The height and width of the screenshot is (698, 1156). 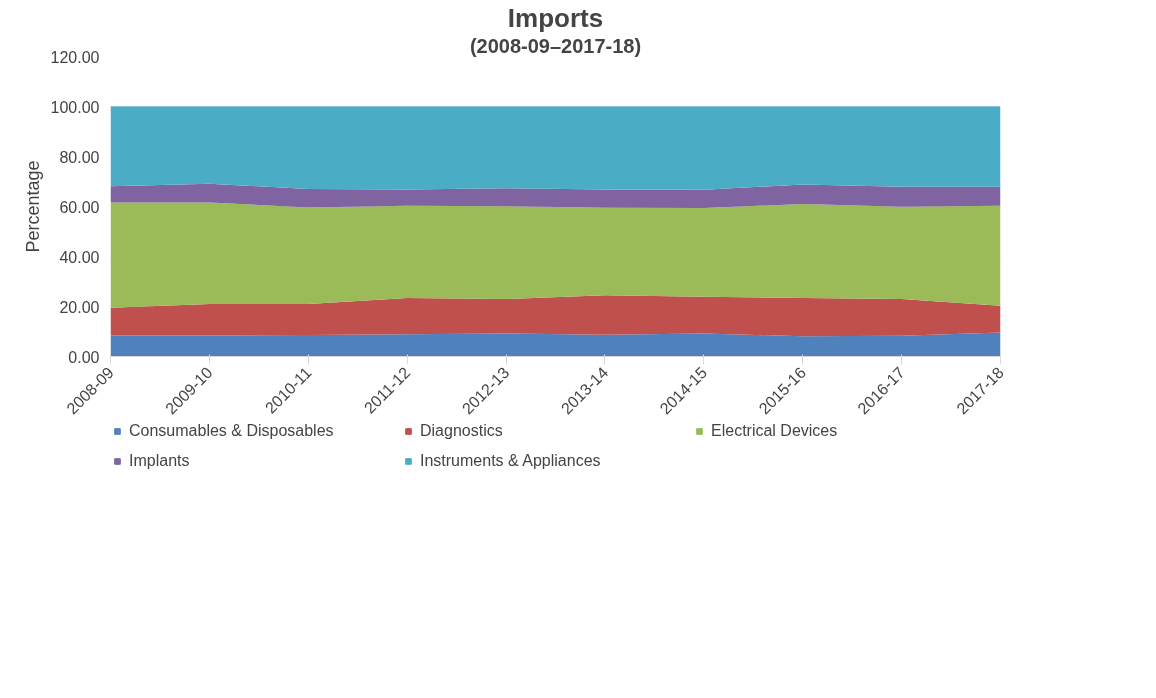 I want to click on y-tick-label: 120.00, so click(x=75, y=57).